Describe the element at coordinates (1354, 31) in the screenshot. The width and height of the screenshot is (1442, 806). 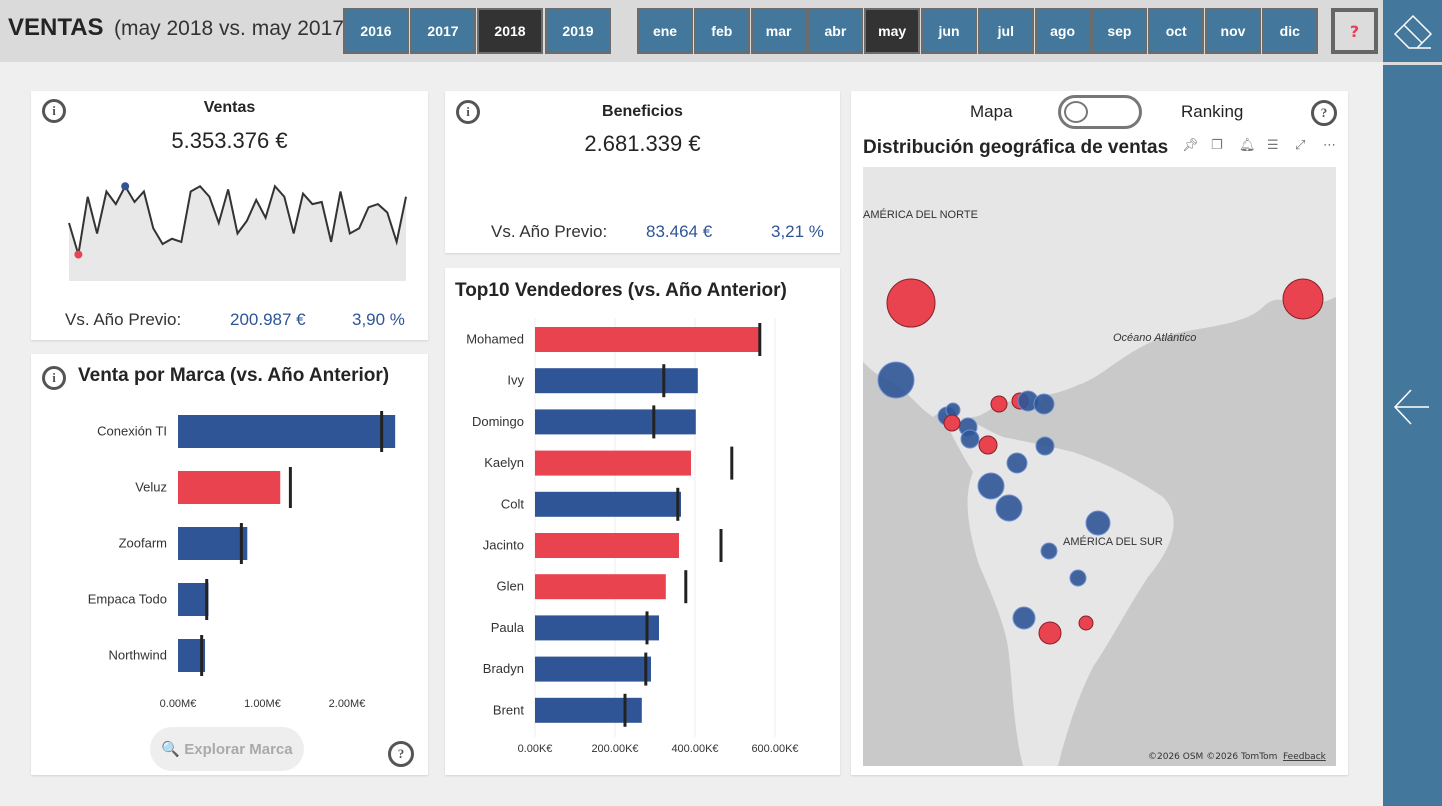
I see `help-button: ?` at that location.